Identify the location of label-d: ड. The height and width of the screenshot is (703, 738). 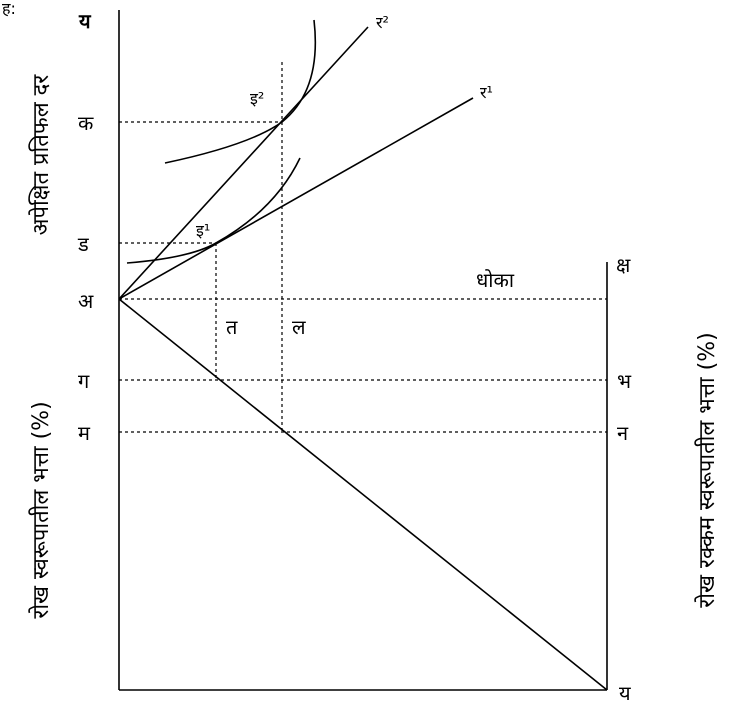
(83, 244).